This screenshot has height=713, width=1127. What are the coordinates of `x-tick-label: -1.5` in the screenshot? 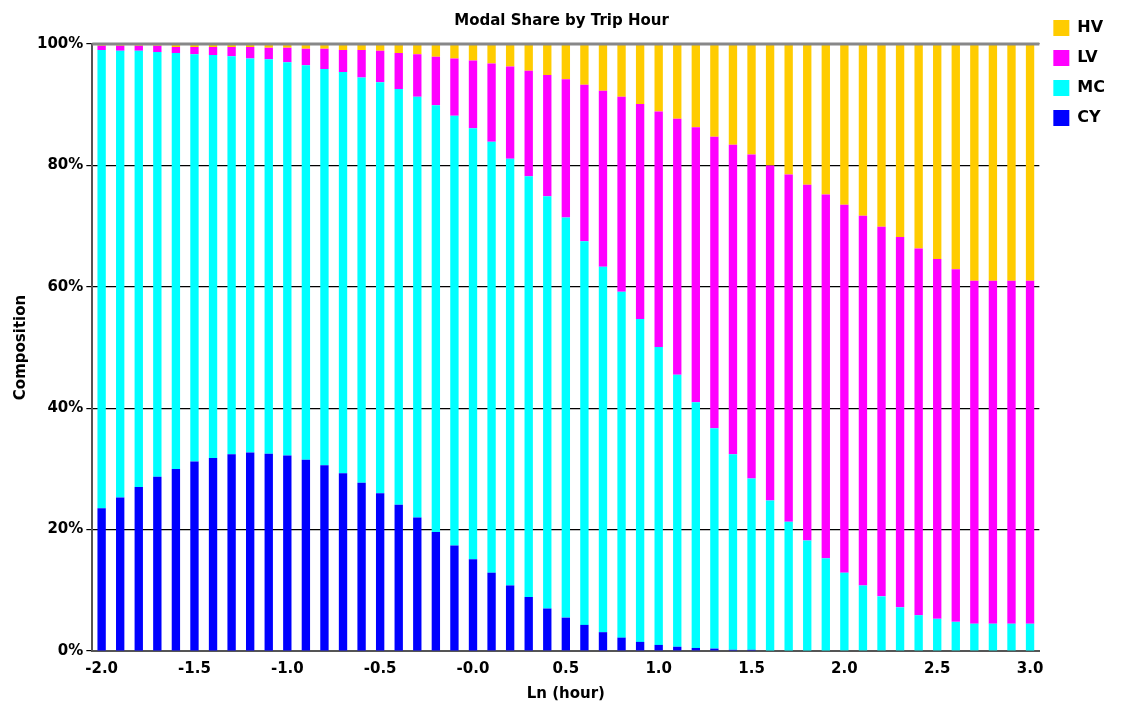 It's located at (194, 667).